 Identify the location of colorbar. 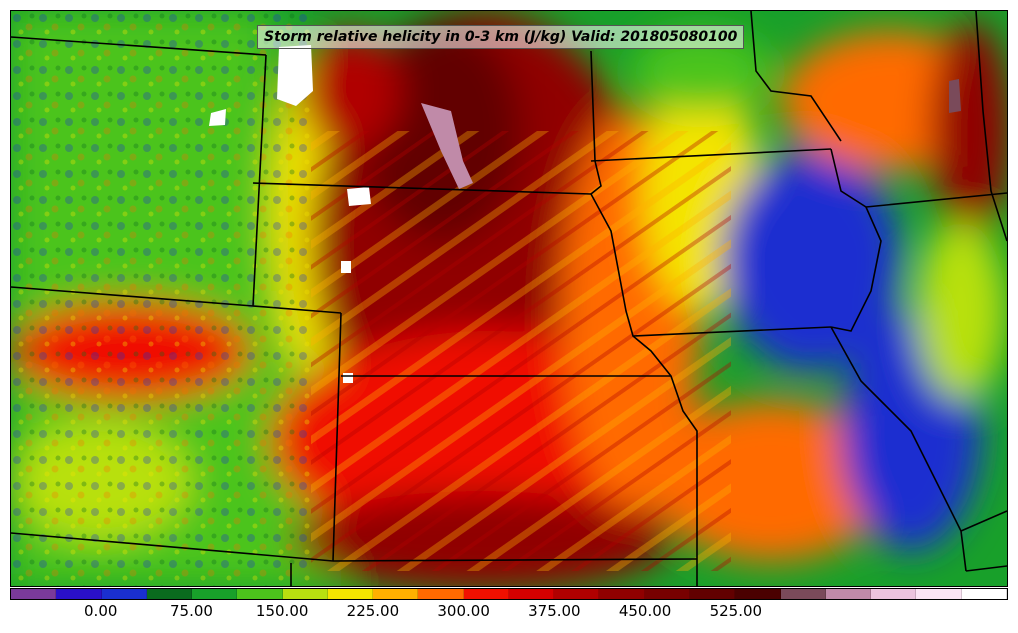
(509, 594).